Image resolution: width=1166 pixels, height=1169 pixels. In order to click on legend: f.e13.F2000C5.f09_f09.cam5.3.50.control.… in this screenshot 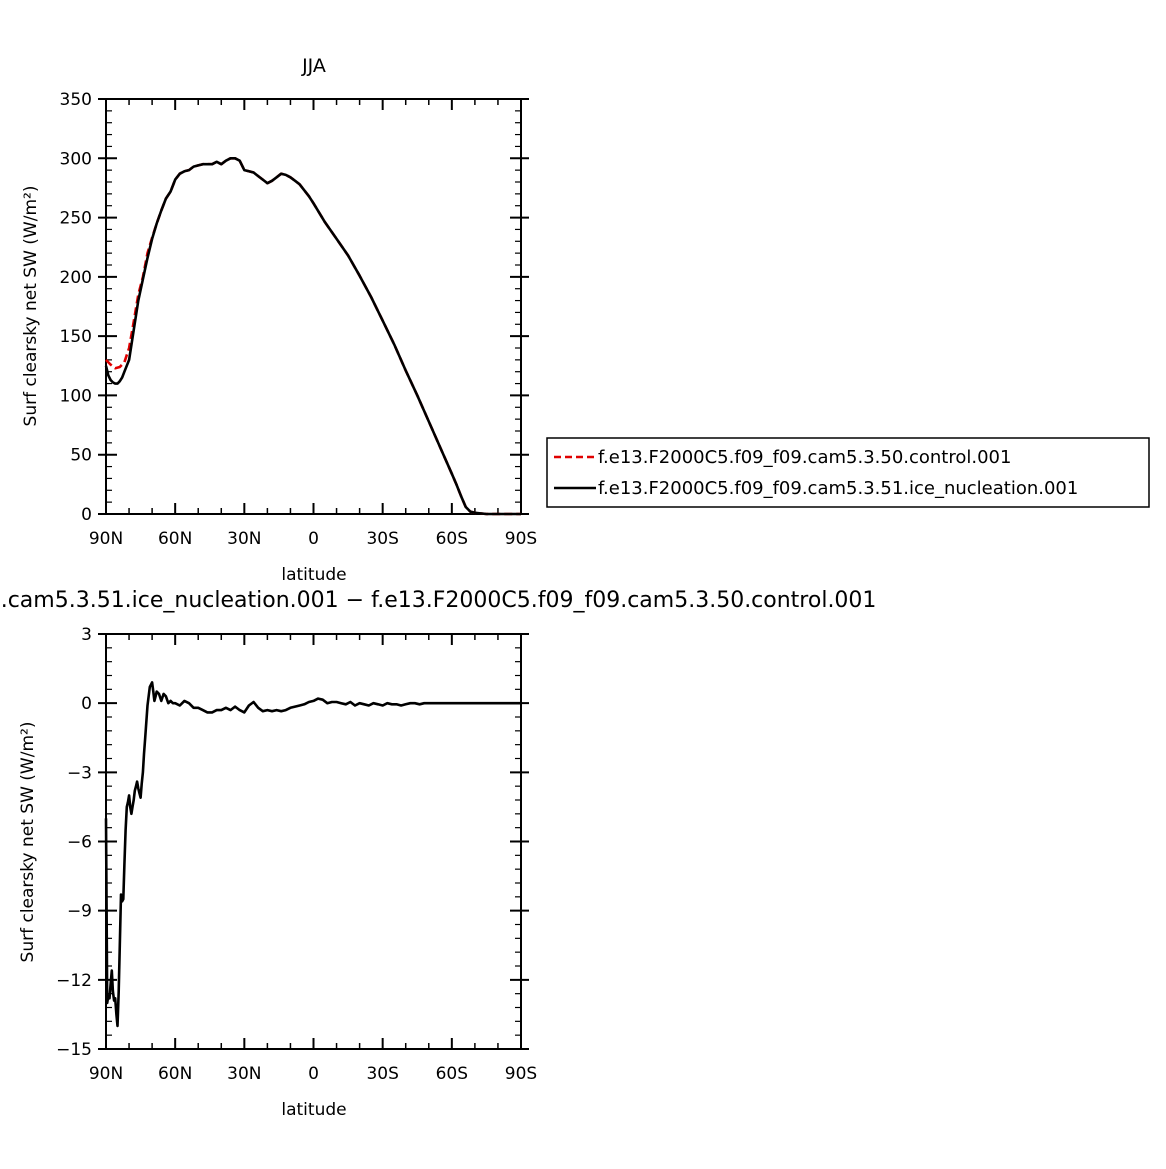, I will do `click(848, 472)`.